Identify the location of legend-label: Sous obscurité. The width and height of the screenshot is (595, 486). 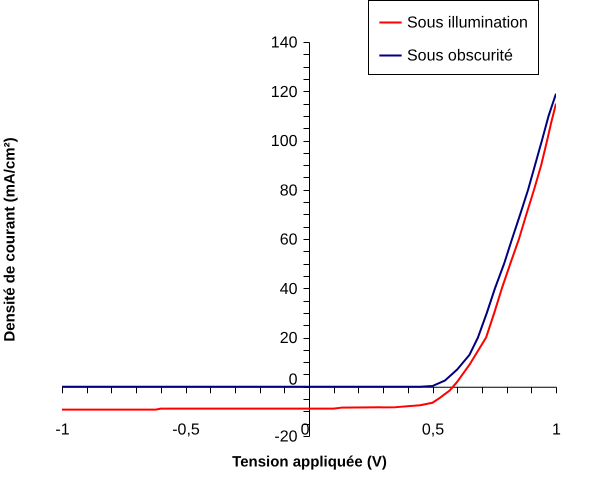
(460, 56).